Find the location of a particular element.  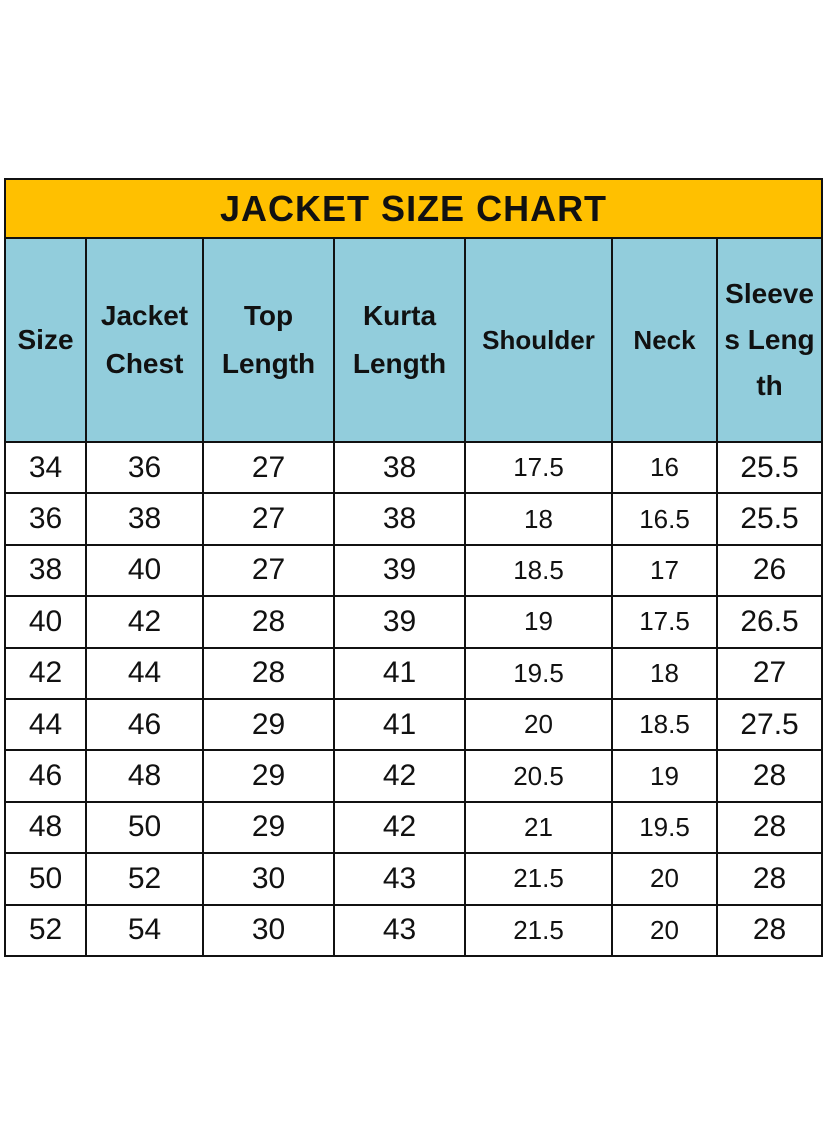

cell-jacket-chest: 40 is located at coordinates (144, 570).